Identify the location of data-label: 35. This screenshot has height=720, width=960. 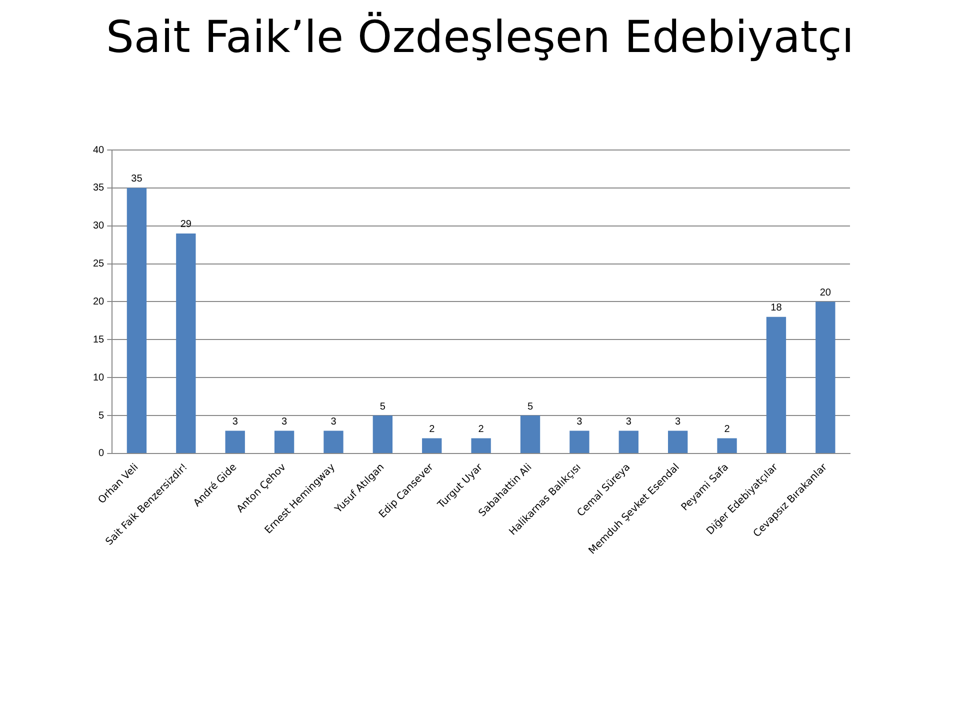
(137, 179).